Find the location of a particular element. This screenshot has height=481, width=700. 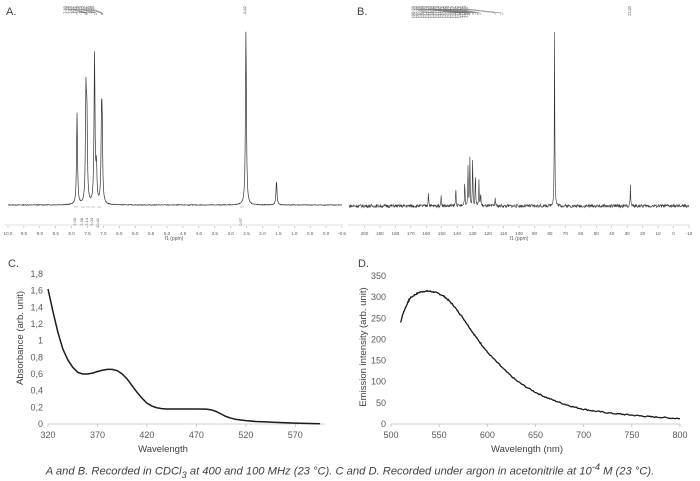

x-tick-label: 6.0 is located at coordinates (135, 233).